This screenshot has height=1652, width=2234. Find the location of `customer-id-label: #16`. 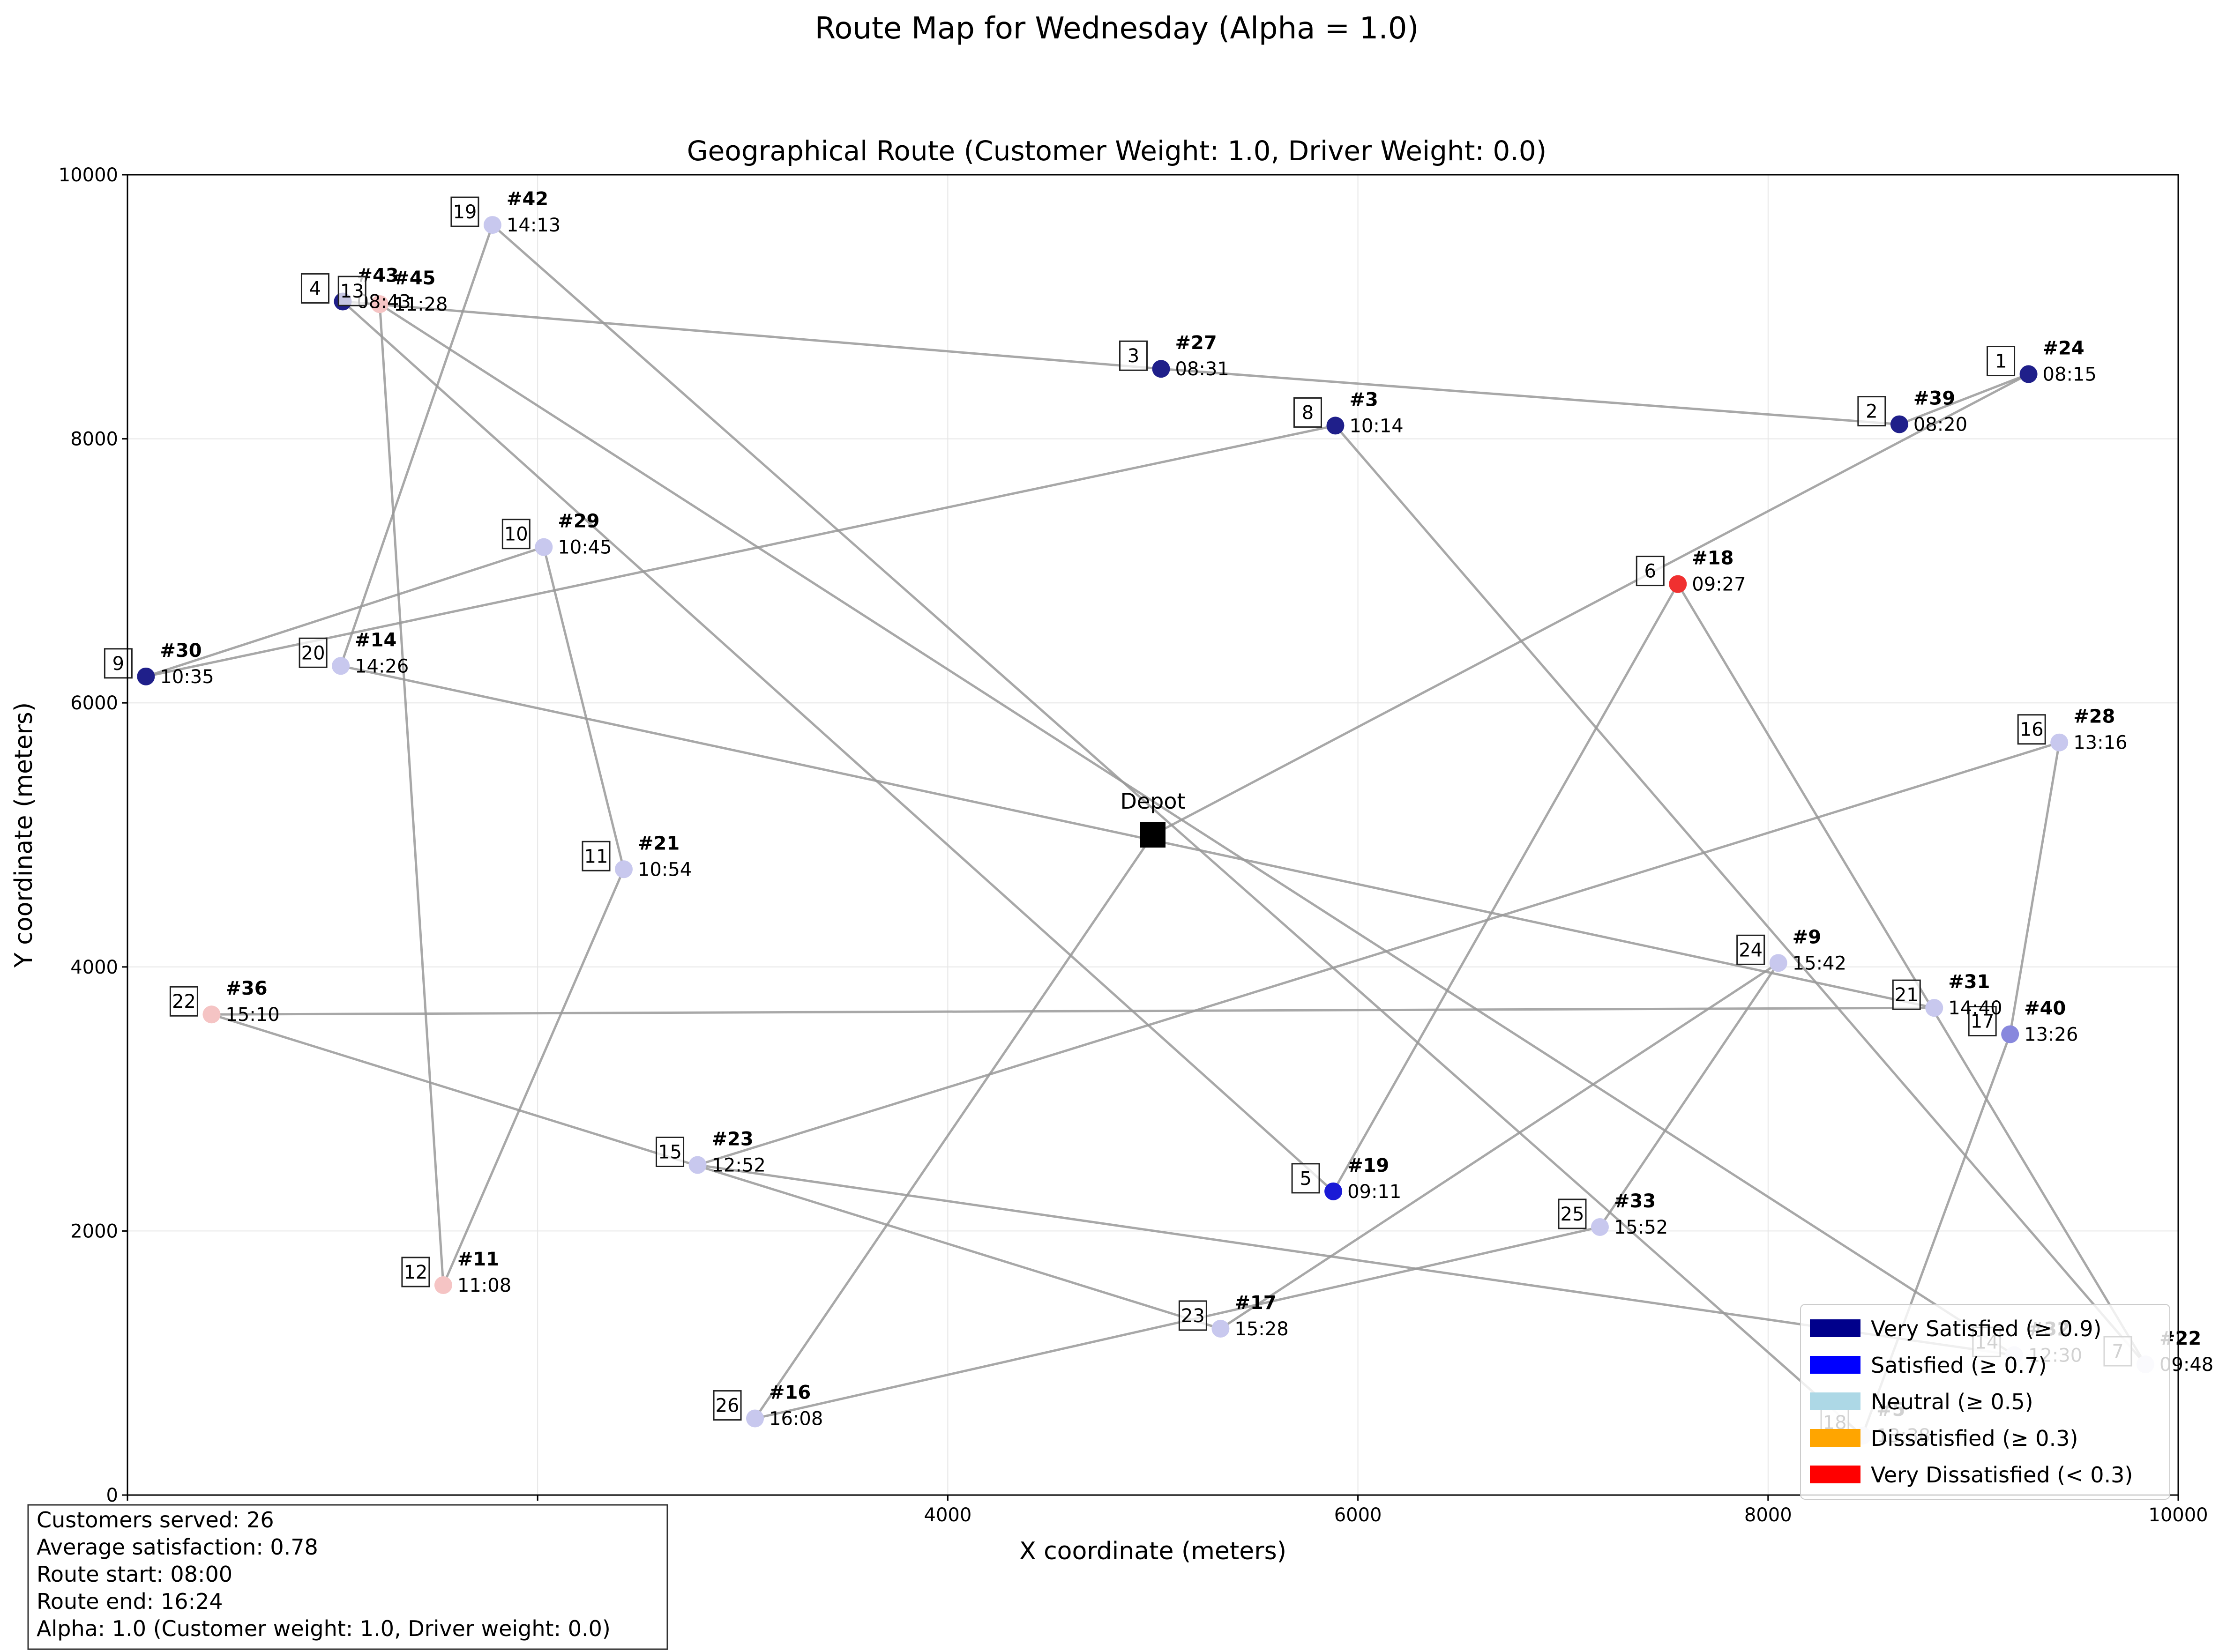

customer-id-label: #16 is located at coordinates (790, 1393).